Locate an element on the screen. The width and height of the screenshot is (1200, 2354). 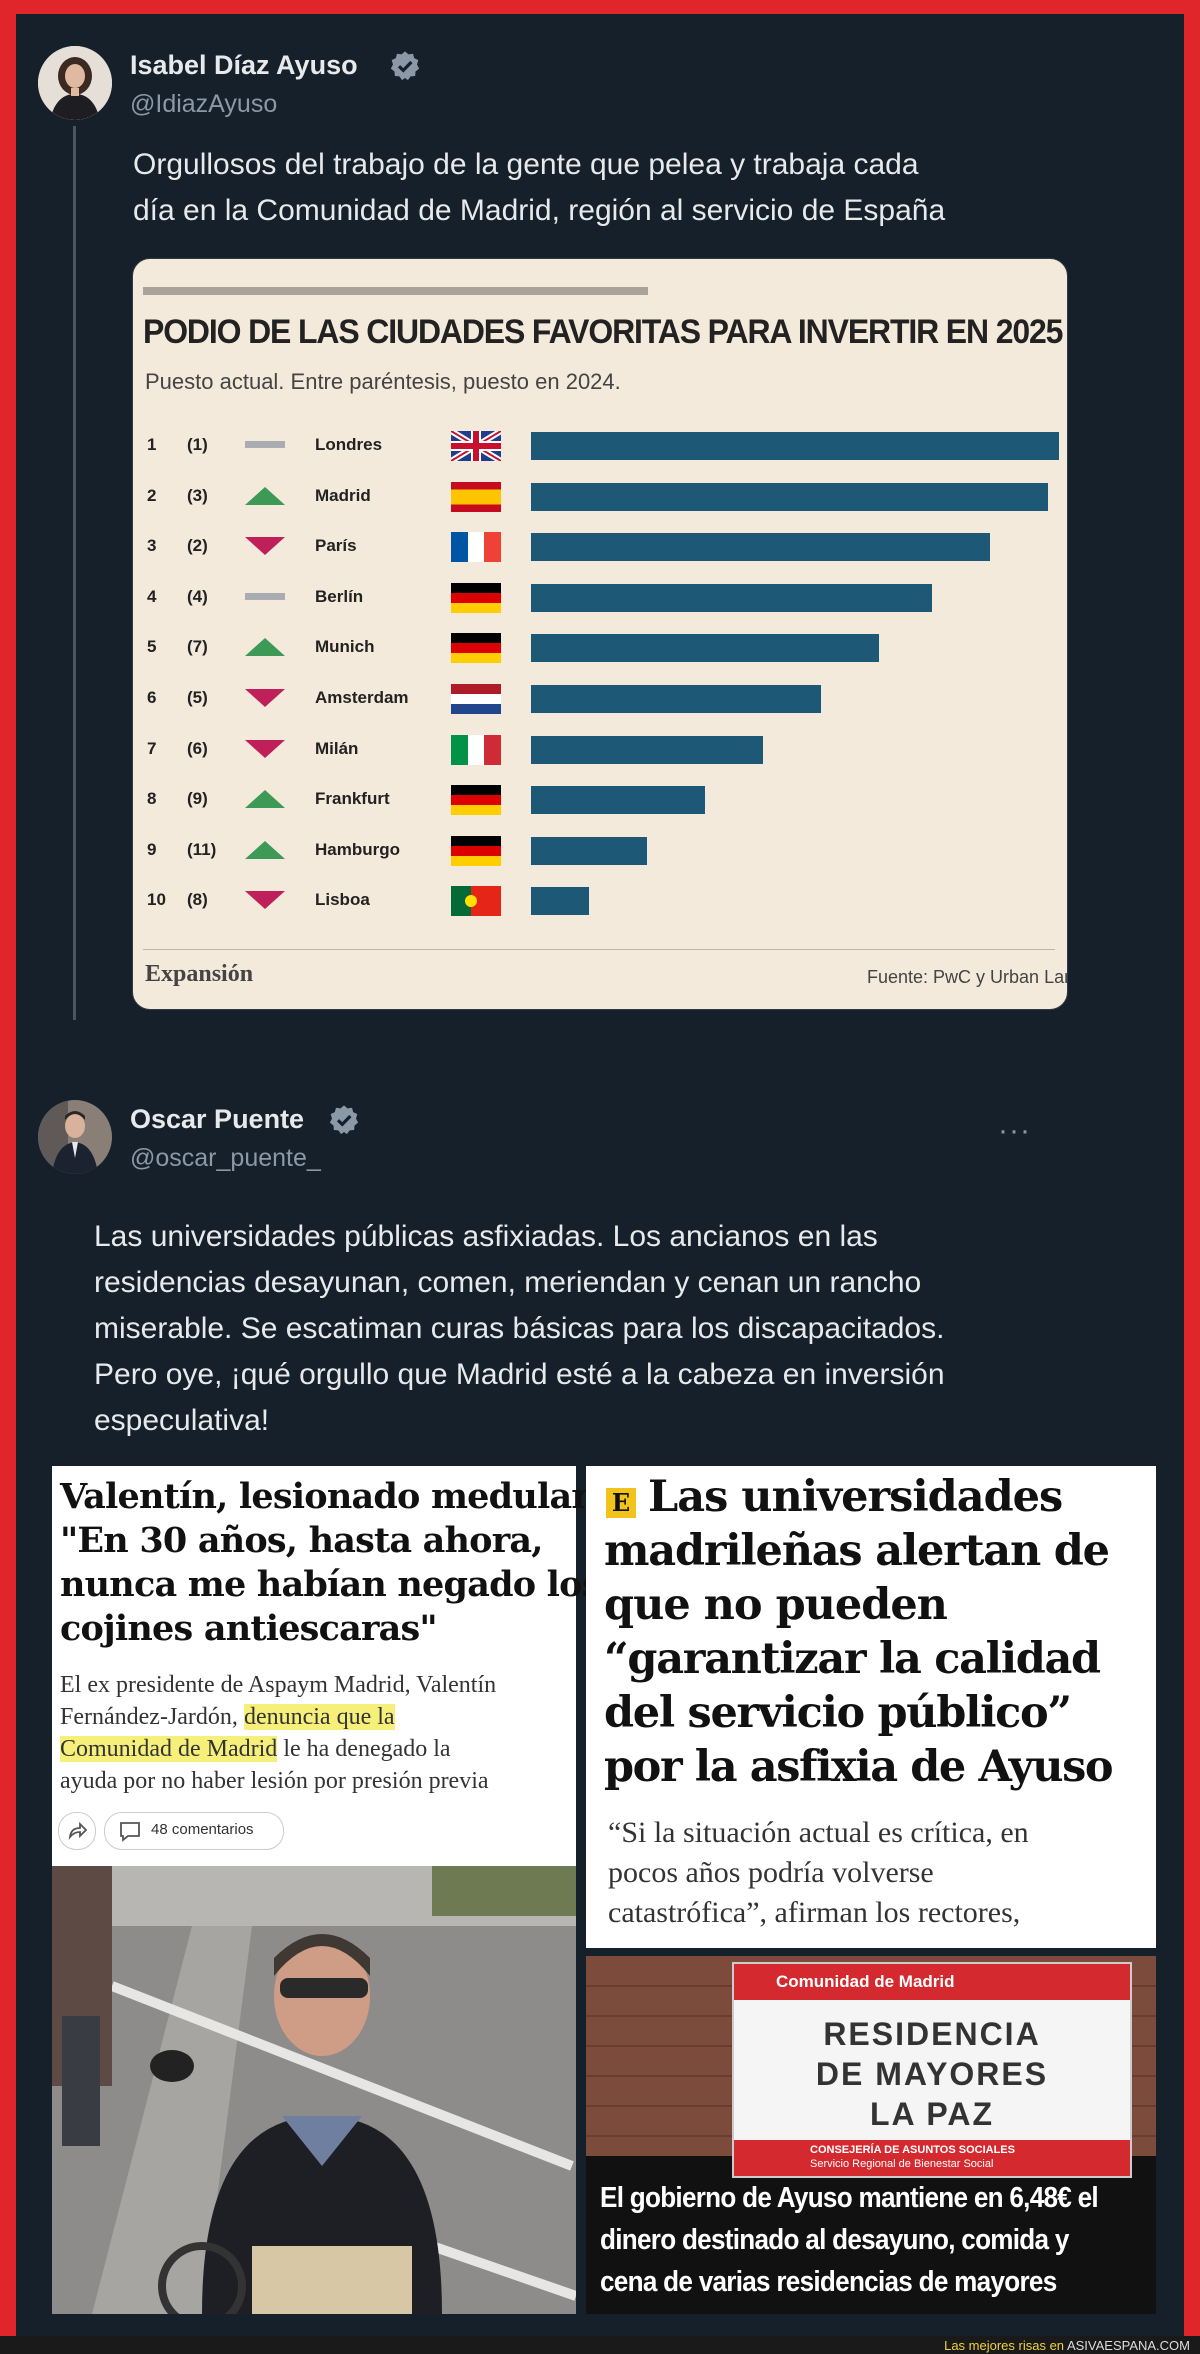
flag-it-icon is located at coordinates (476, 749).